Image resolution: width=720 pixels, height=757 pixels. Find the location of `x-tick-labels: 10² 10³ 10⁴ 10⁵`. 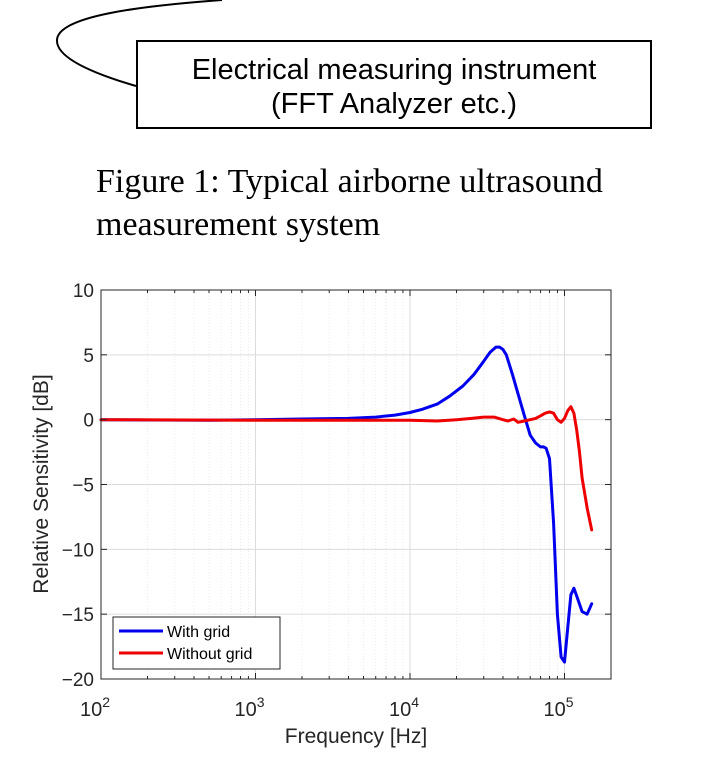

x-tick-labels: 10² 10³ 10⁴ 10⁵ is located at coordinates (327, 707).